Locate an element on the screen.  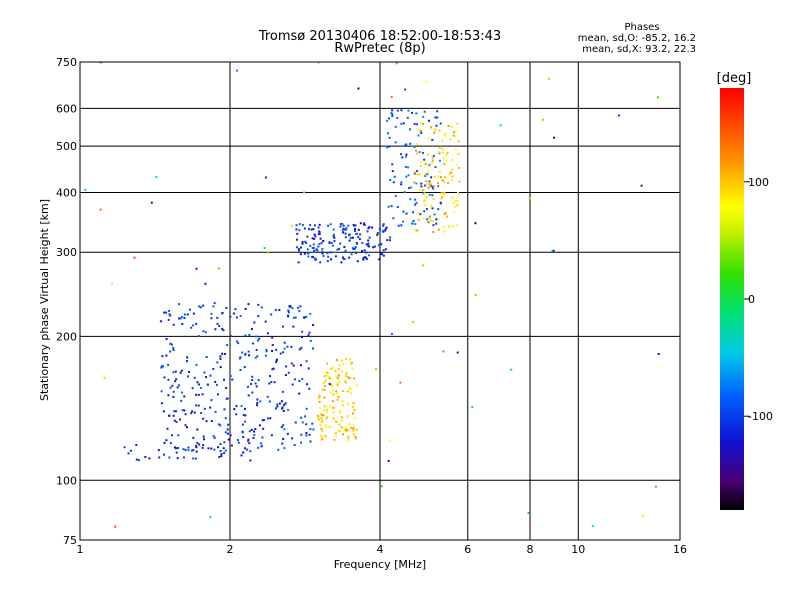
colorbar is located at coordinates (732, 299).